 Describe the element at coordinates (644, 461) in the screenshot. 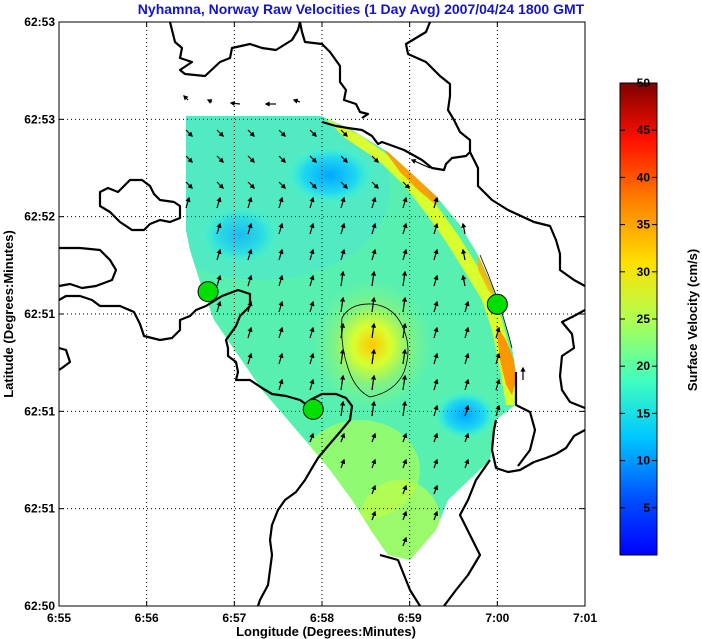

I see `colorbar-tick-label: 10` at that location.